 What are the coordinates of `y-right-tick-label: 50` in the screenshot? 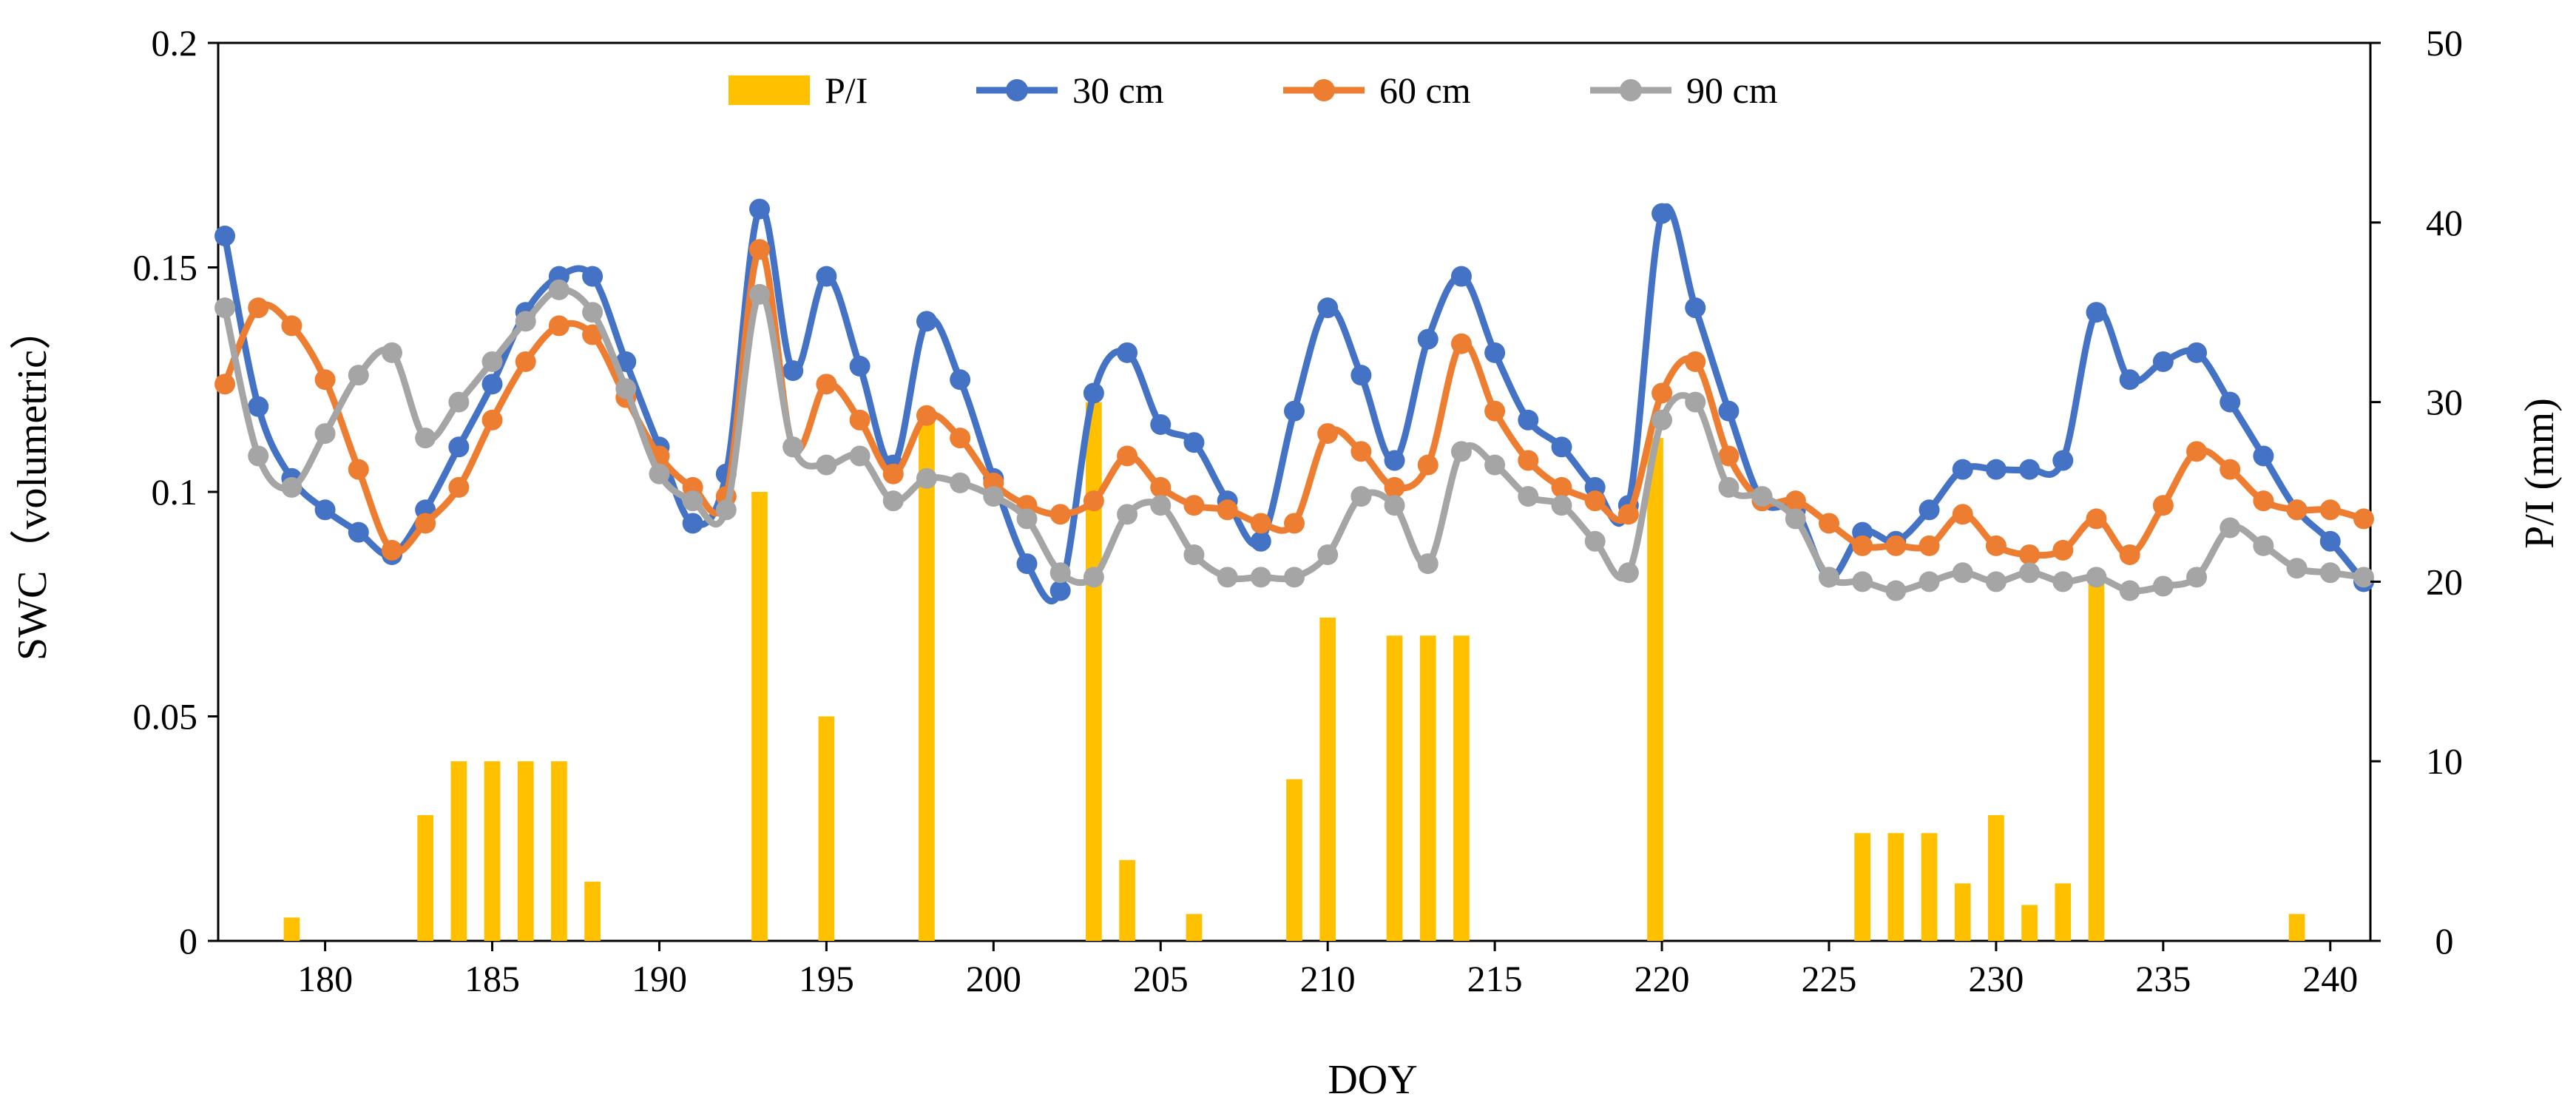 It's located at (2444, 43).